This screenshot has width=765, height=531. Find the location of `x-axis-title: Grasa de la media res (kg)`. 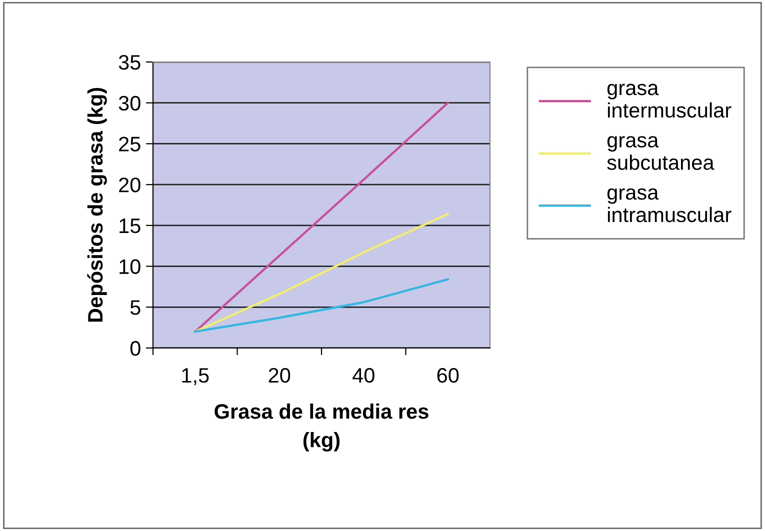

x-axis-title: Grasa de la media res (kg) is located at coordinates (321, 428).